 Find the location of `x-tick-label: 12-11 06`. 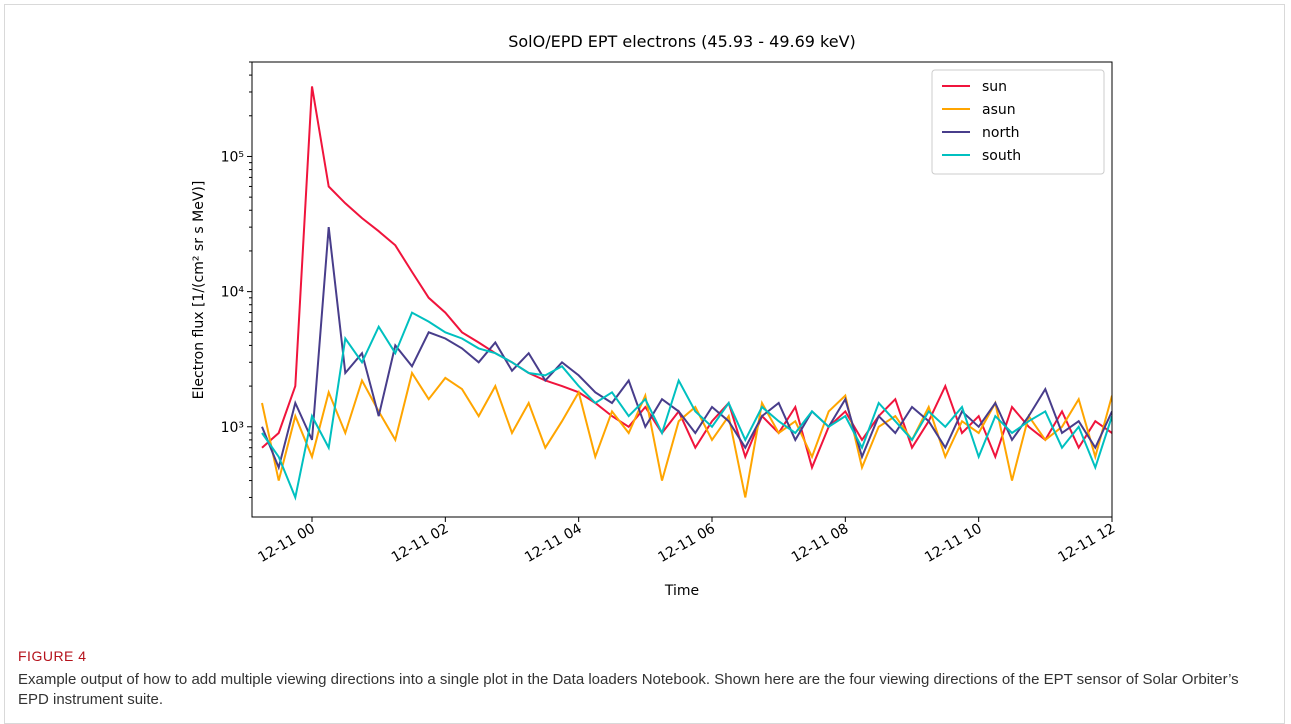

x-tick-label: 12-11 06 is located at coordinates (686, 543).